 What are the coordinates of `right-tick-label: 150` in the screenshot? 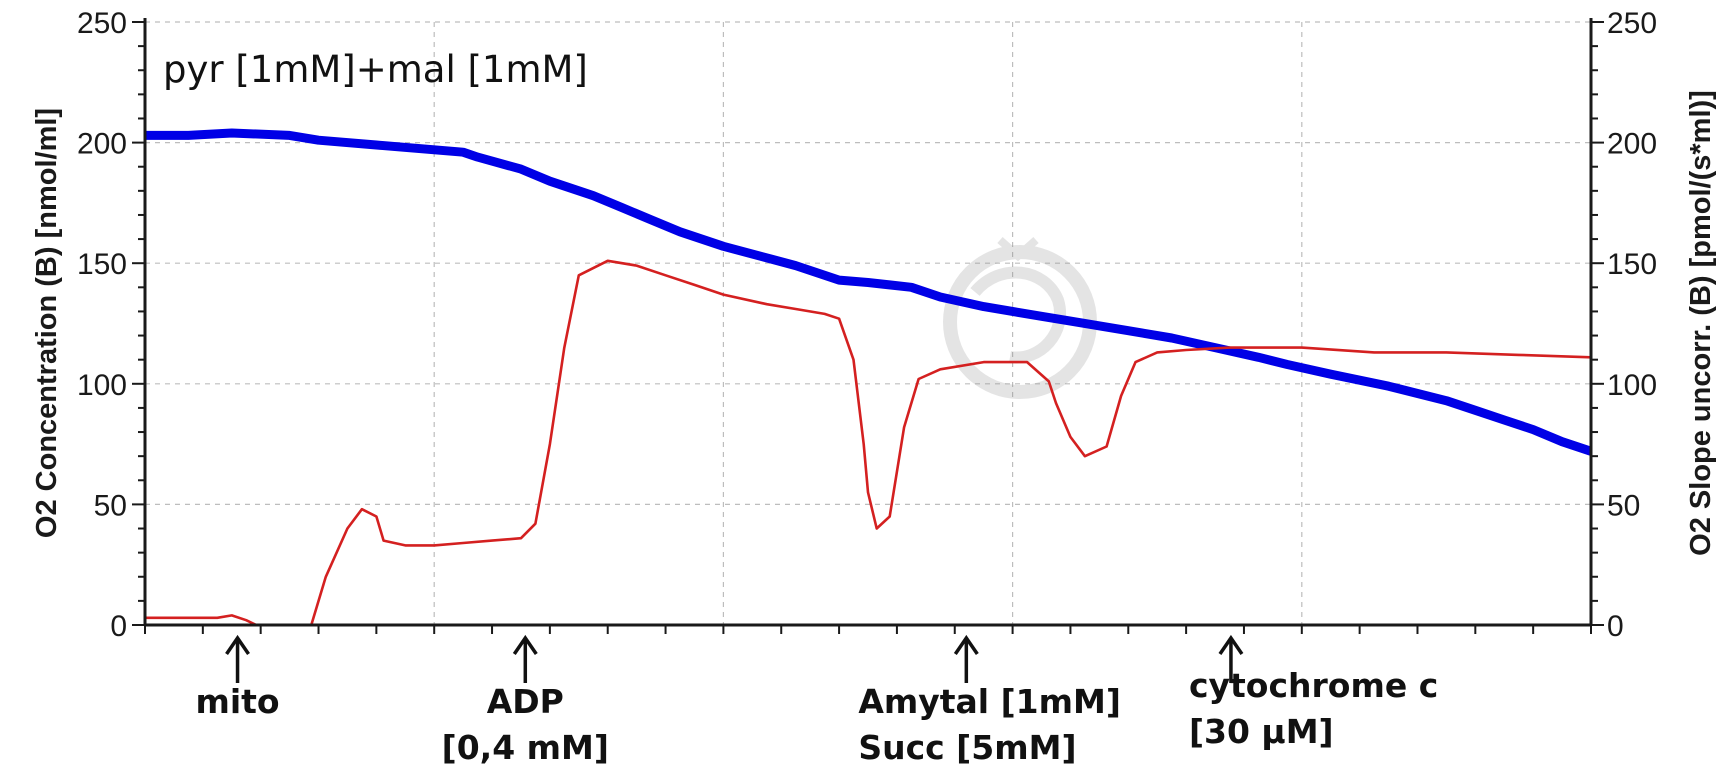 It's located at (1632, 264).